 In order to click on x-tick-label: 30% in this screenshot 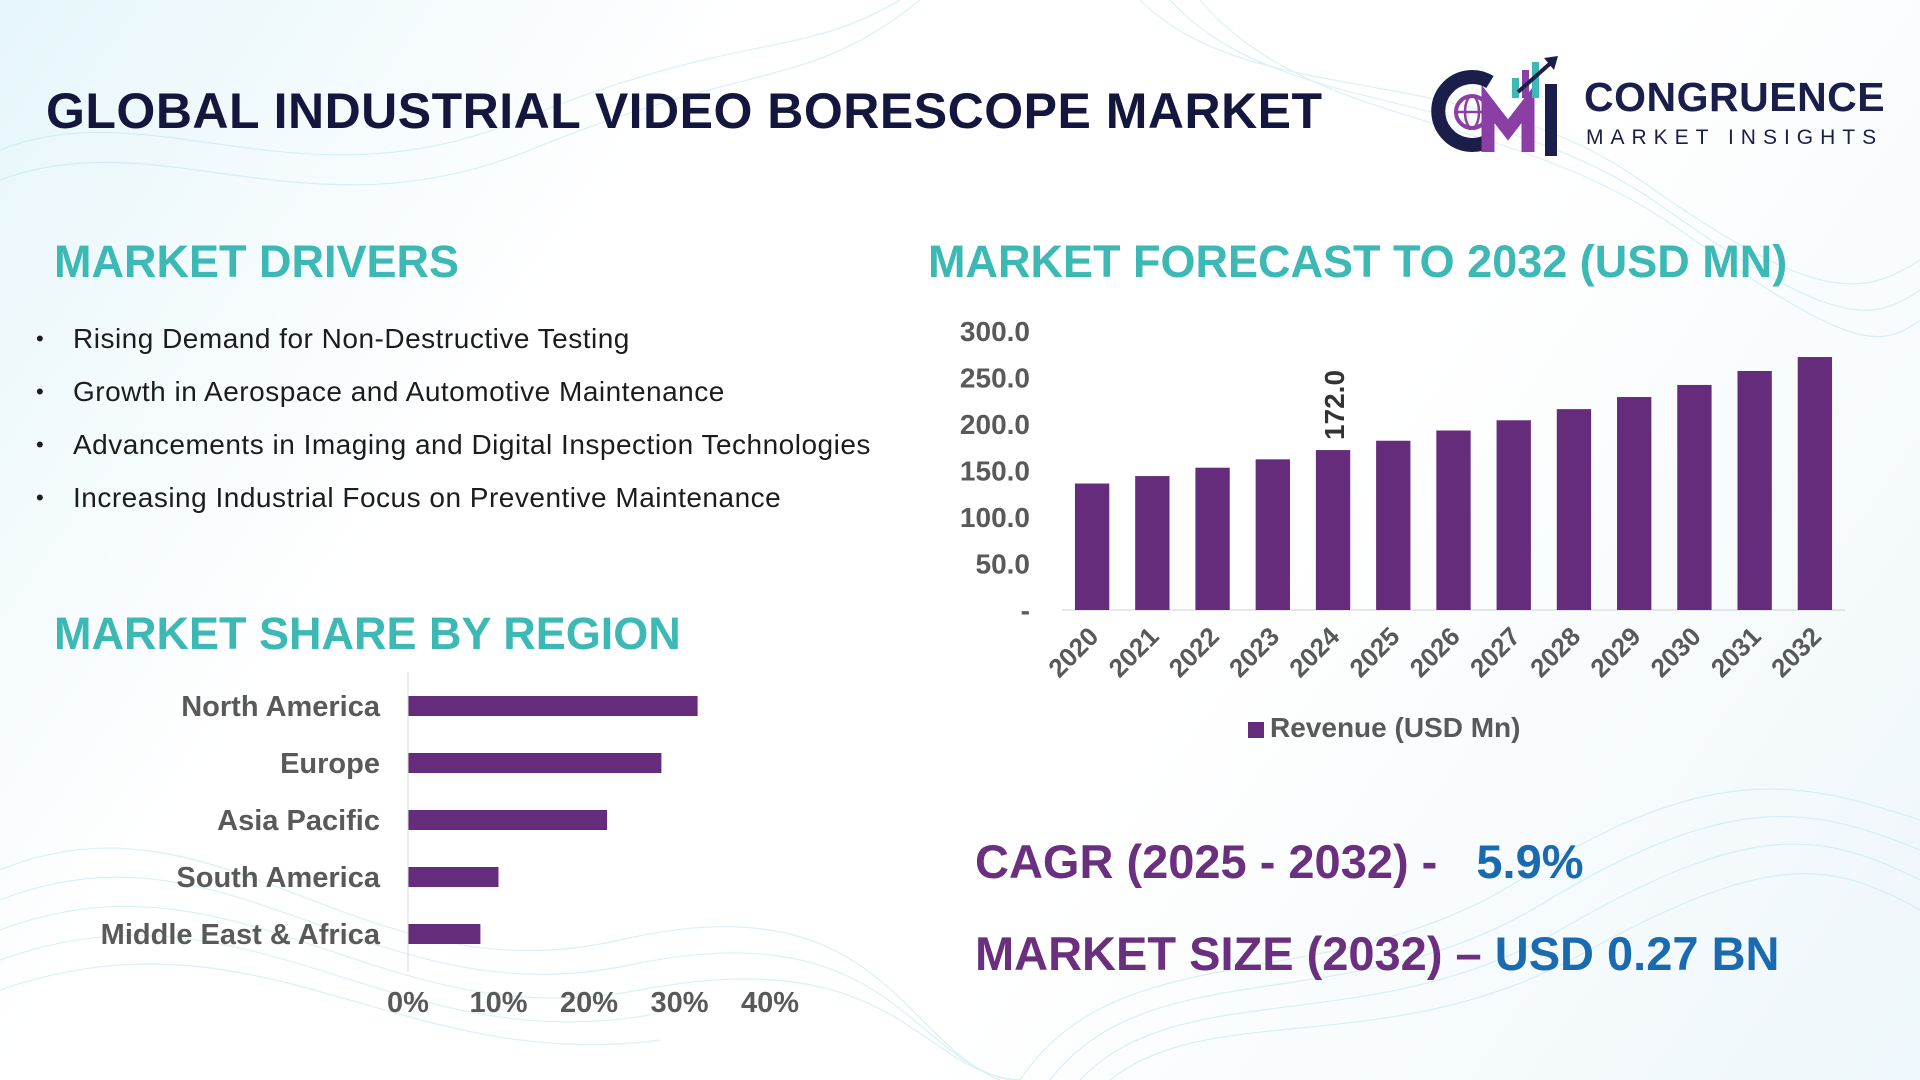, I will do `click(679, 1003)`.